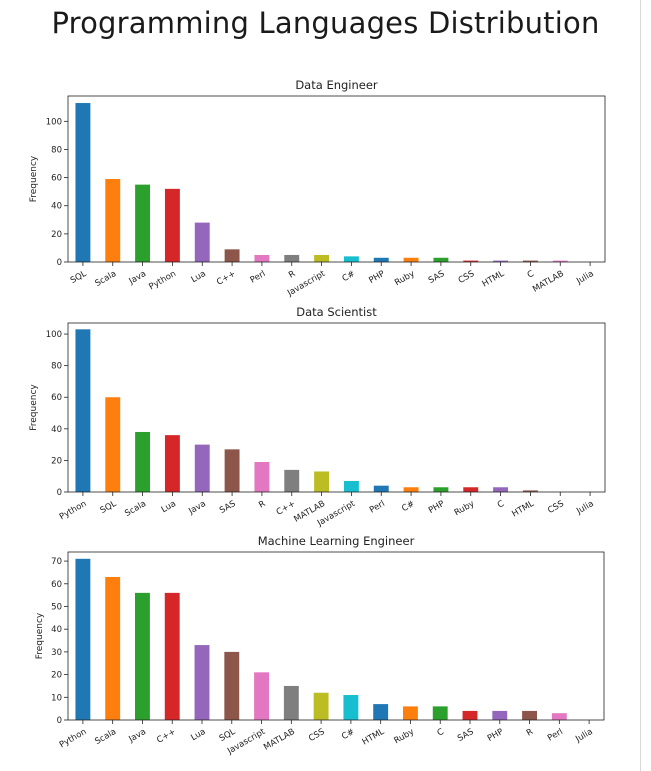 The width and height of the screenshot is (651, 771). What do you see at coordinates (640, 385) in the screenshot?
I see `page-edge-divider` at bounding box center [640, 385].